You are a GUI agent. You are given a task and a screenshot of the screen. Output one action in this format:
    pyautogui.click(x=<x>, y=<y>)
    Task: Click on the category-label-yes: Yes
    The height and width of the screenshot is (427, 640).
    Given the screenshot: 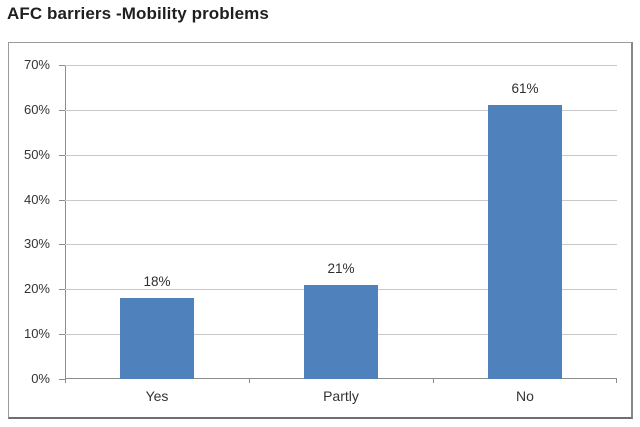 What is the action you would take?
    pyautogui.click(x=157, y=396)
    